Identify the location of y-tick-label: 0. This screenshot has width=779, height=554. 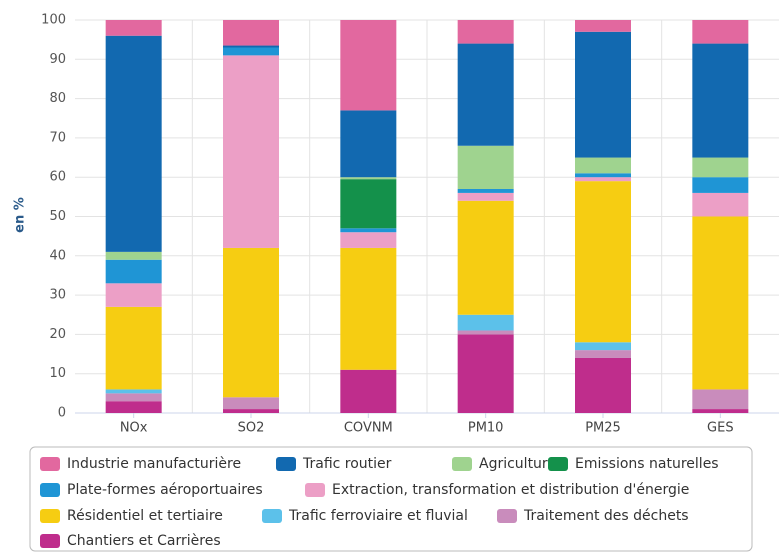
(62, 413).